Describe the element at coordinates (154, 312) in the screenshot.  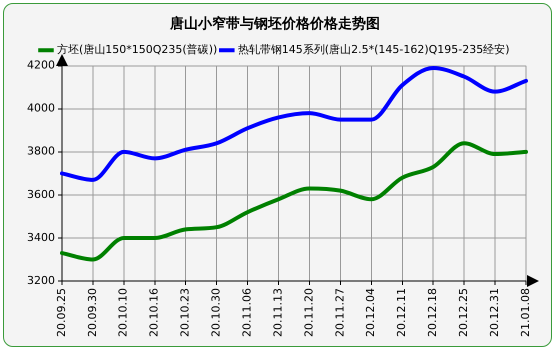
I see `x-tick-label: 20.10.16` at that location.